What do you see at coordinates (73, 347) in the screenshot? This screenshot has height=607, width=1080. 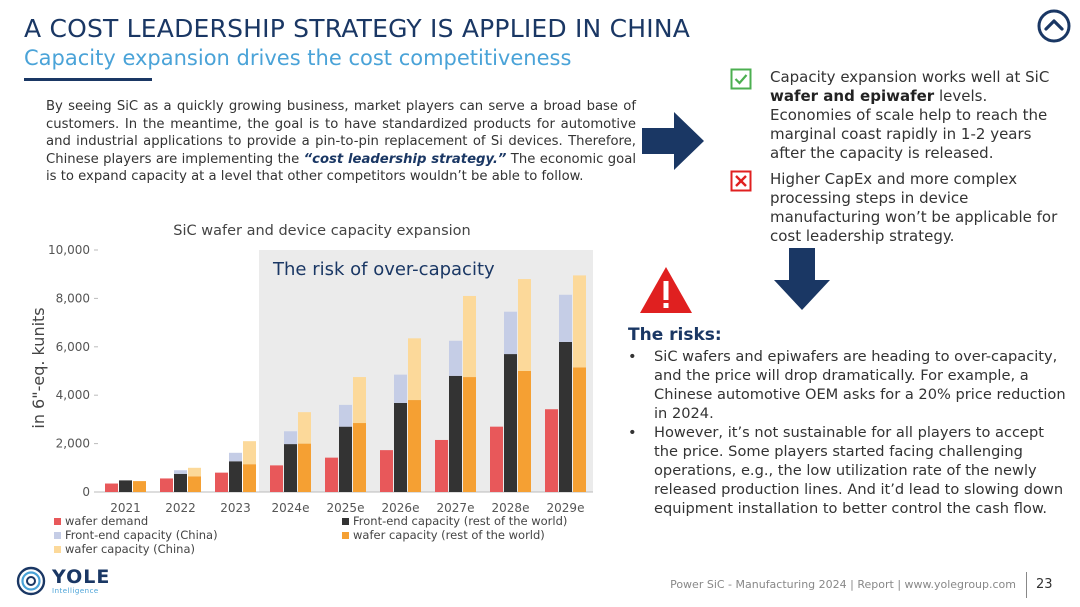 I see `y-tick-label: 6,000` at bounding box center [73, 347].